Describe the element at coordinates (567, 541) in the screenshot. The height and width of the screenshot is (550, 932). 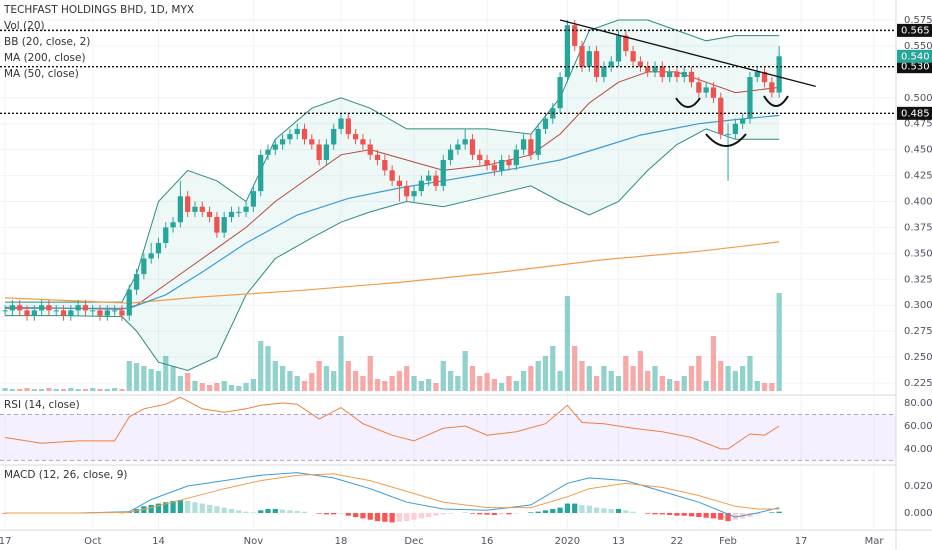
I see `x-tick-label: 2020` at that location.